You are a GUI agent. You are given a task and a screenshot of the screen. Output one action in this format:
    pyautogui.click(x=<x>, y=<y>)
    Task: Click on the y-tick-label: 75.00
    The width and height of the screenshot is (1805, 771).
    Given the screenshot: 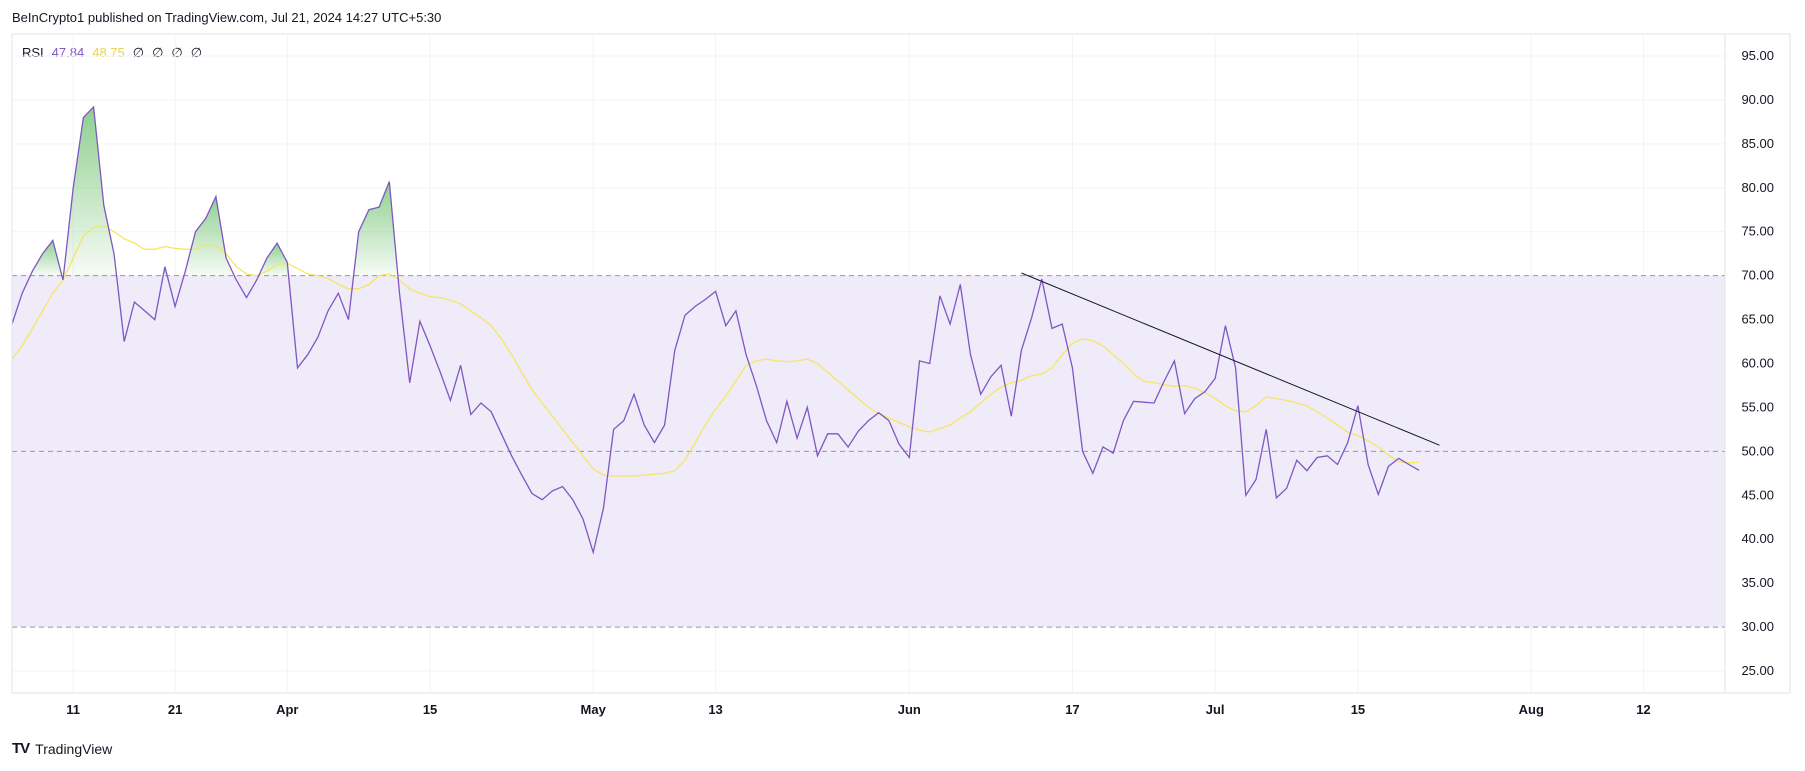 What is the action you would take?
    pyautogui.click(x=1757, y=231)
    